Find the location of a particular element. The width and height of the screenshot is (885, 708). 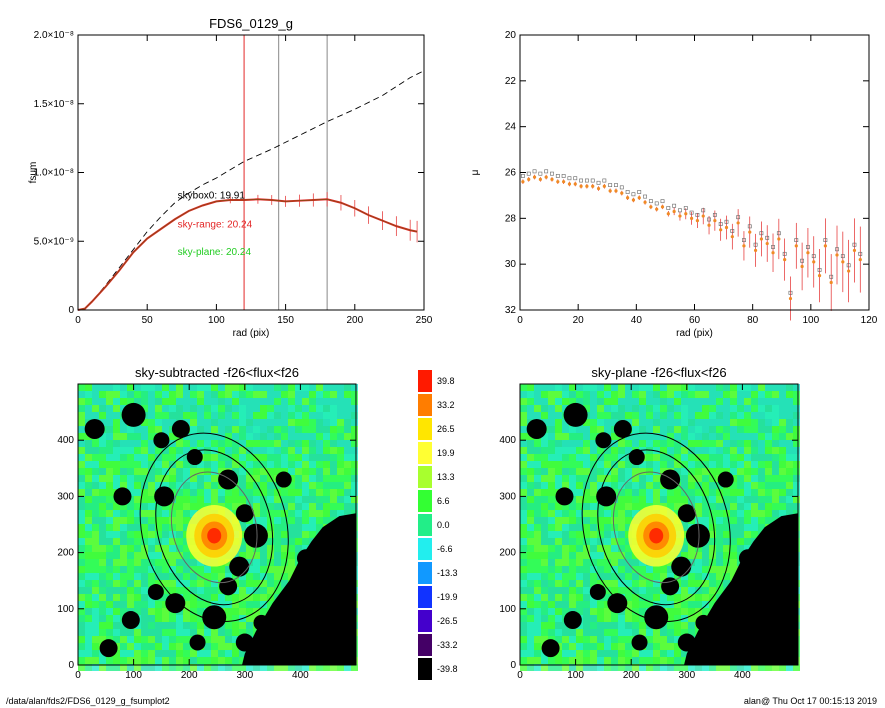

img2-image is located at coordinates (660, 527).